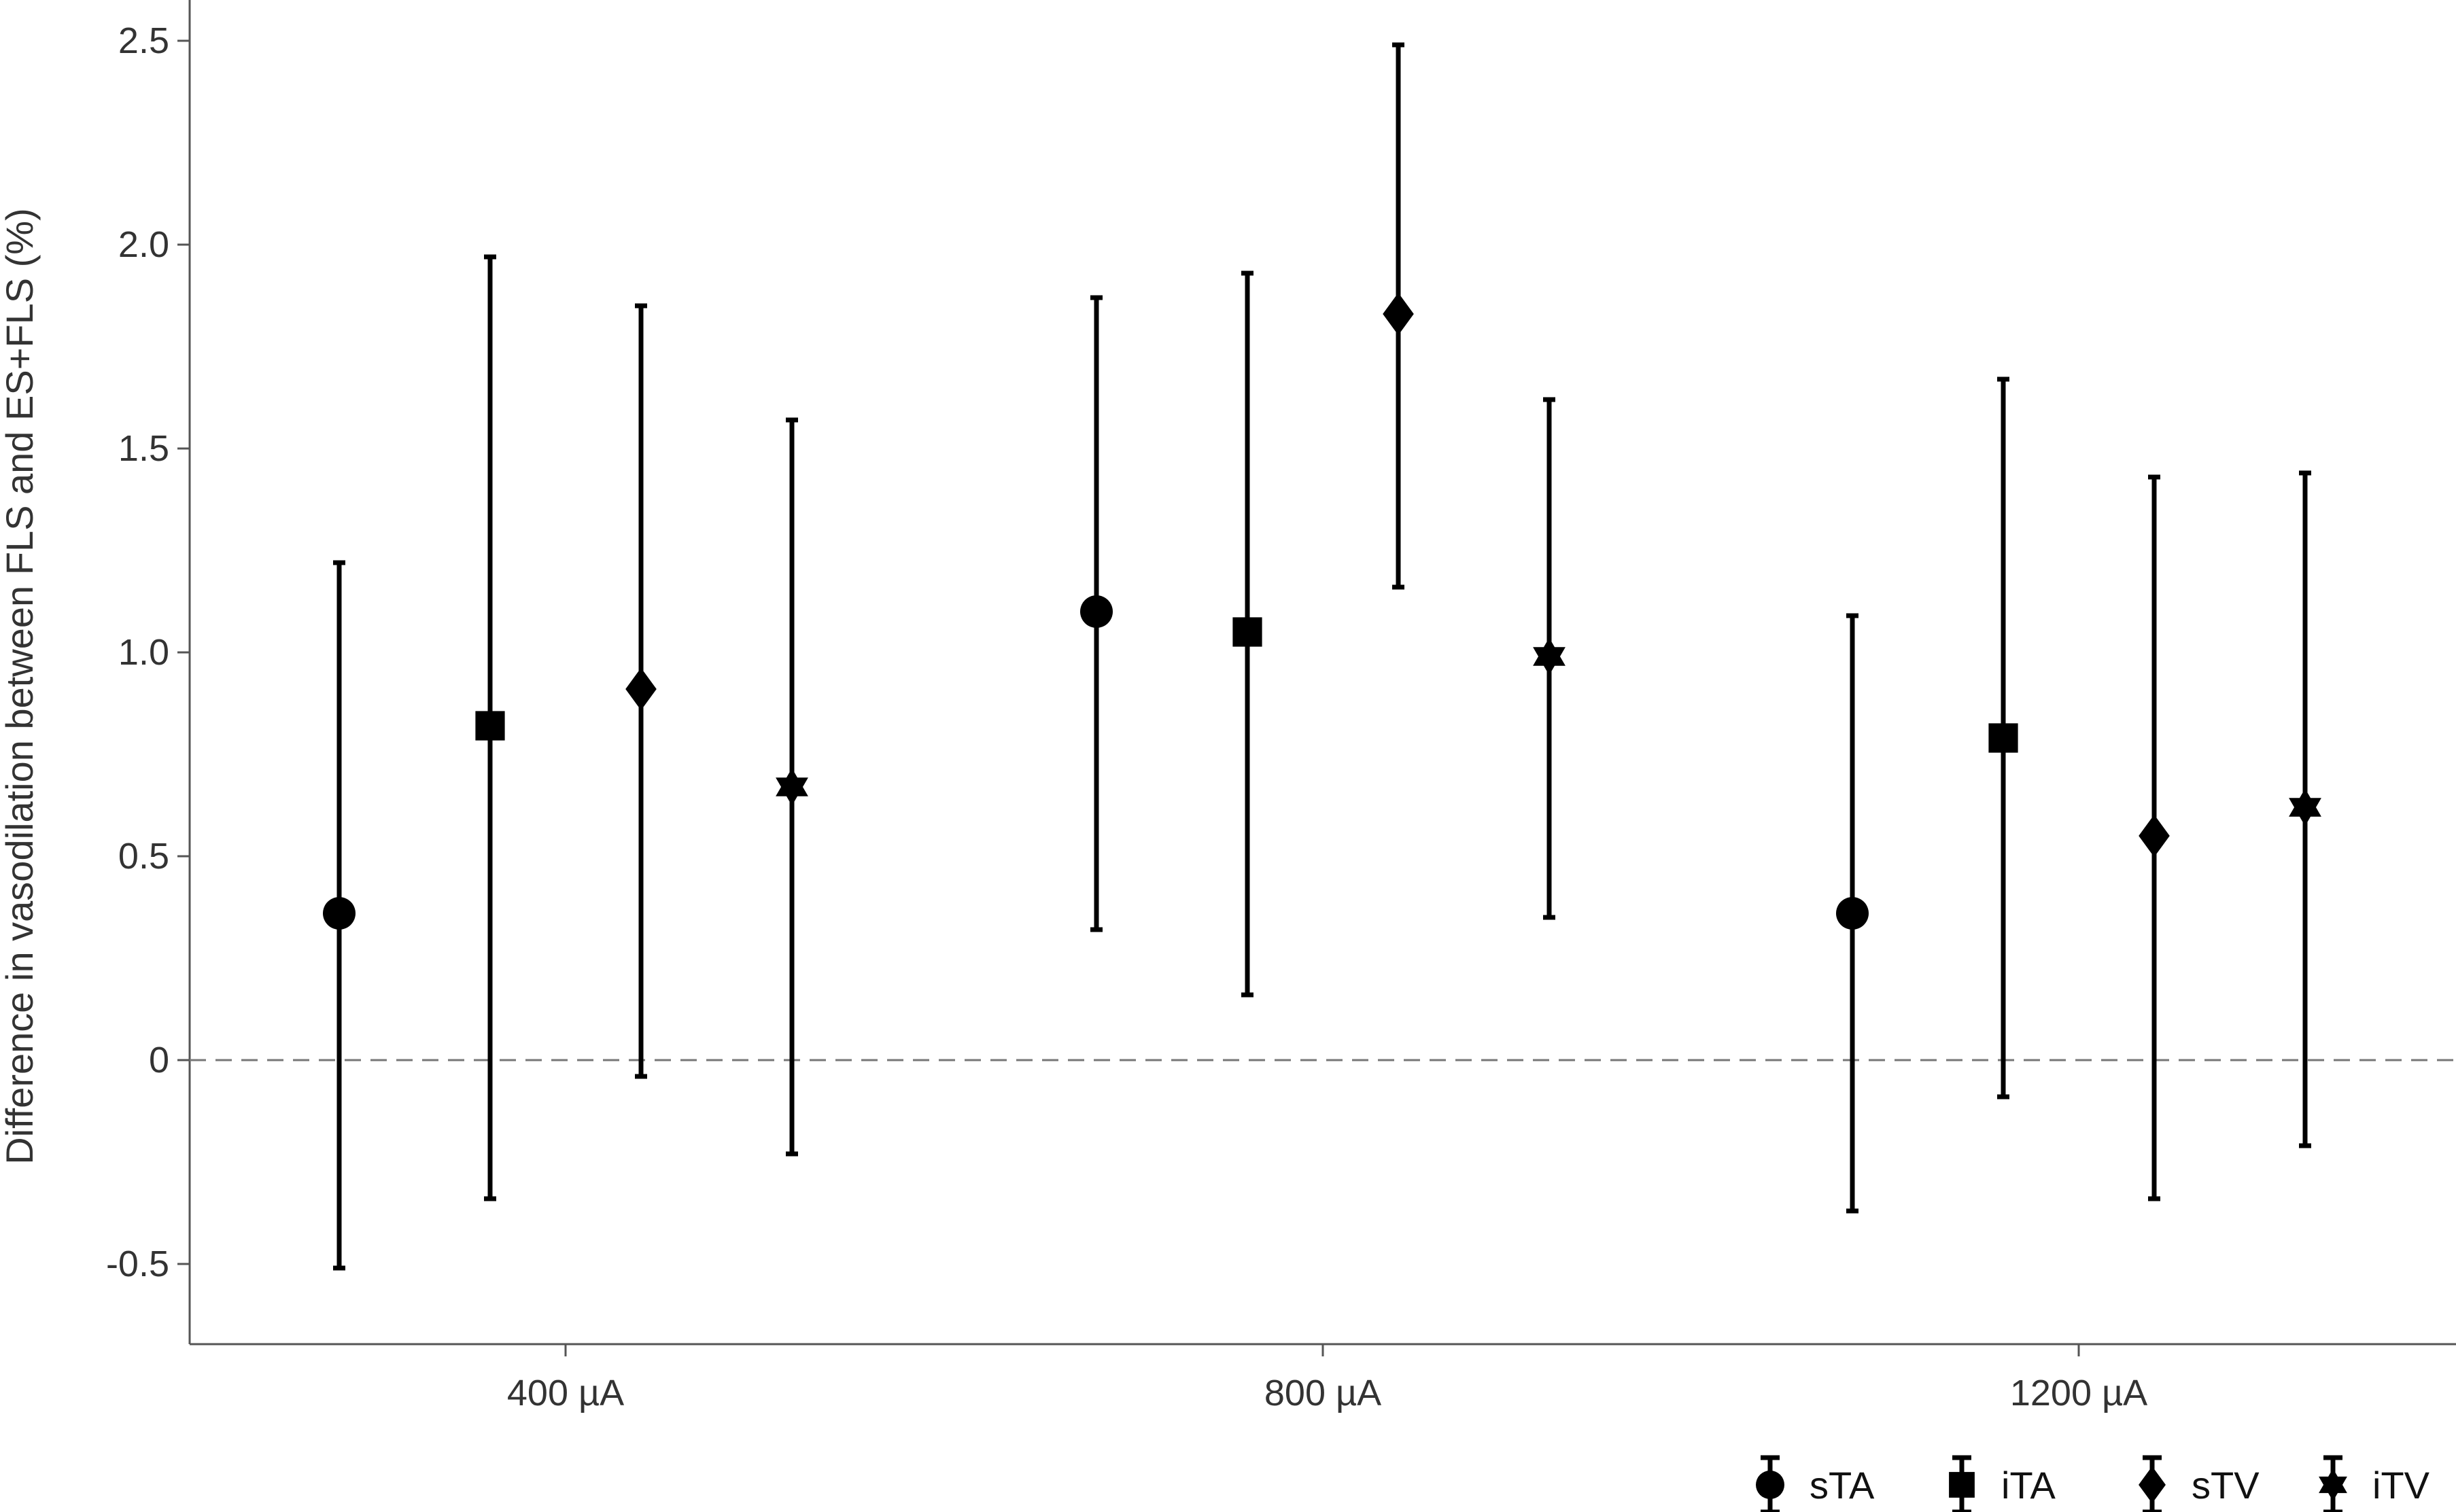 The height and width of the screenshot is (1512, 2456). What do you see at coordinates (143, 652) in the screenshot?
I see `y-tick-label: 1.0` at bounding box center [143, 652].